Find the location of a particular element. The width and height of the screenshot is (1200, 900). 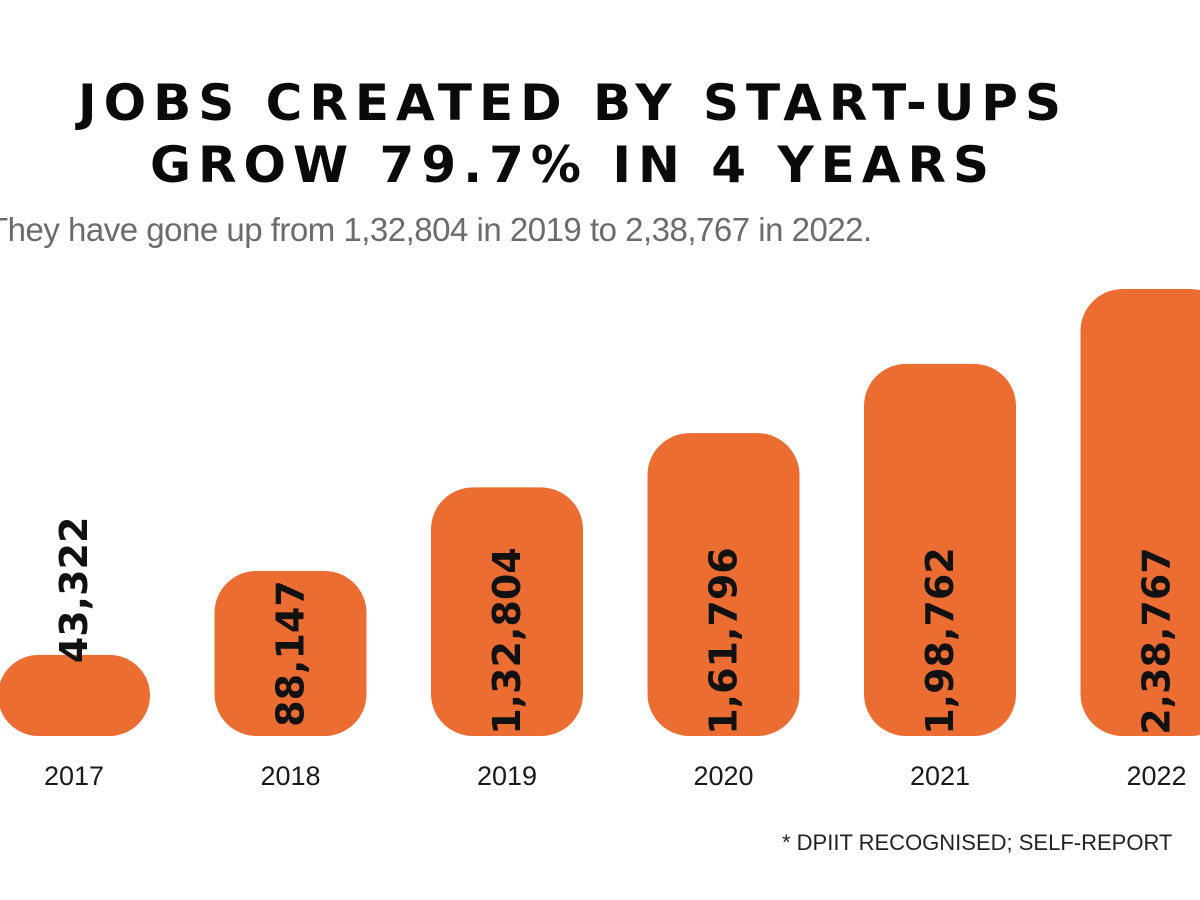

footnote: * DPIIT RECOGNISED; SELF-REPORT is located at coordinates (977, 842).